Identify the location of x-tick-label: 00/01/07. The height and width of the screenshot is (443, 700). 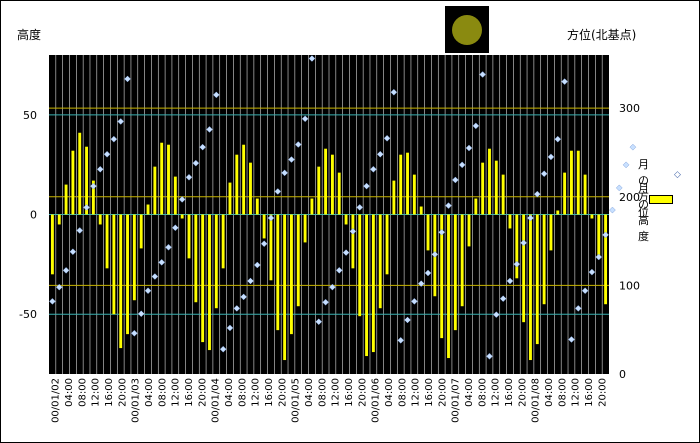
(456, 400).